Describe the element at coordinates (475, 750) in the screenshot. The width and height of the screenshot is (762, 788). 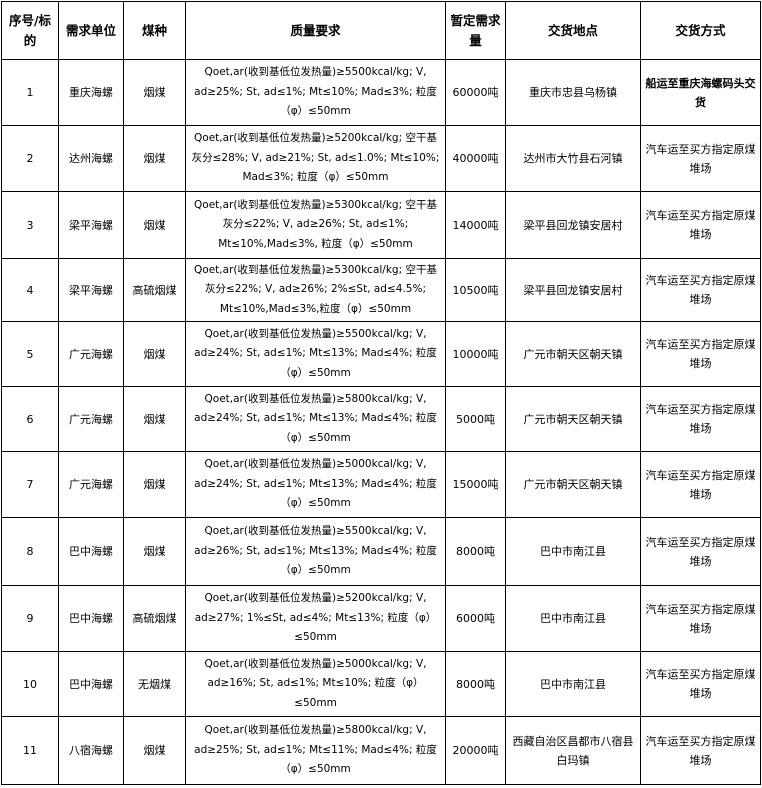
I see `cell-qty: 20000吨` at that location.